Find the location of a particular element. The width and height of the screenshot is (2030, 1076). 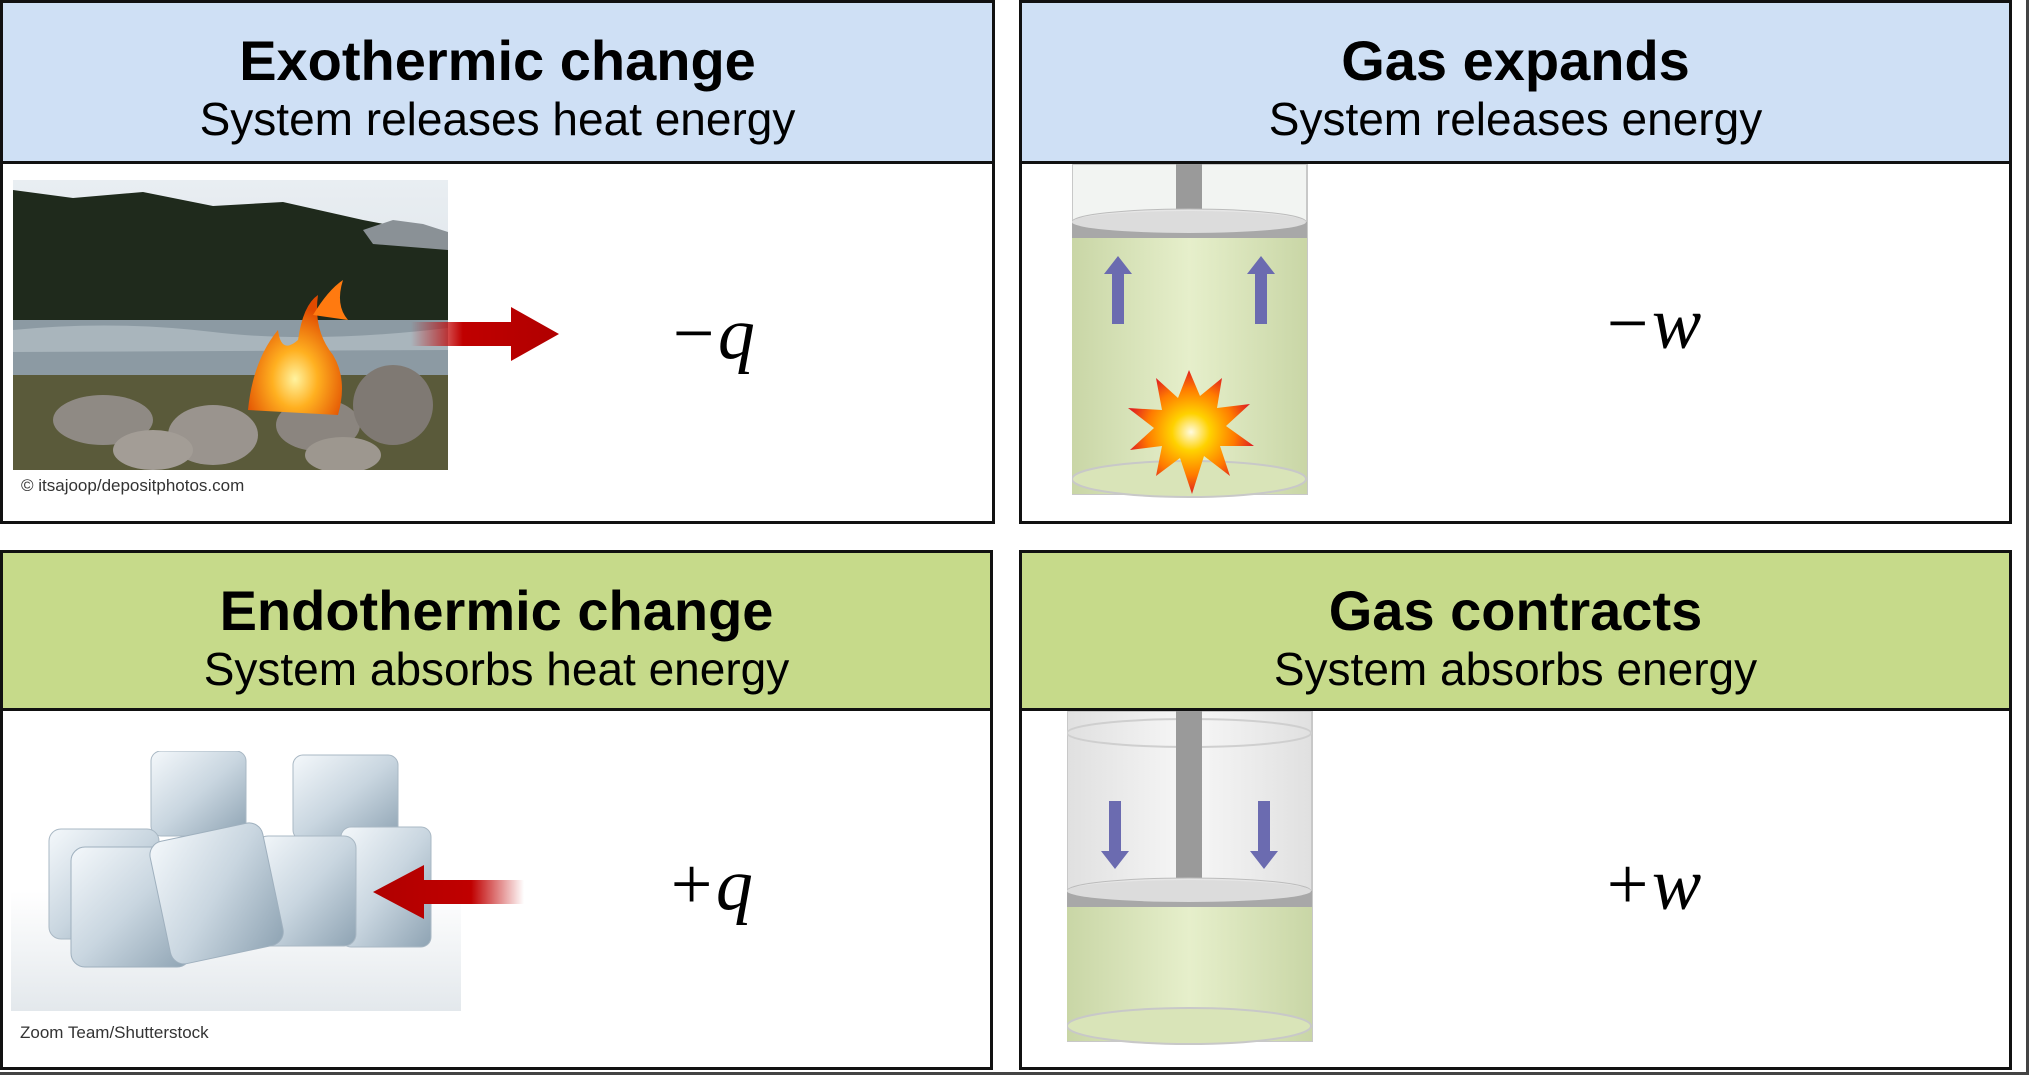

panel-subtitle: System absorbs energy is located at coordinates (1515, 669).